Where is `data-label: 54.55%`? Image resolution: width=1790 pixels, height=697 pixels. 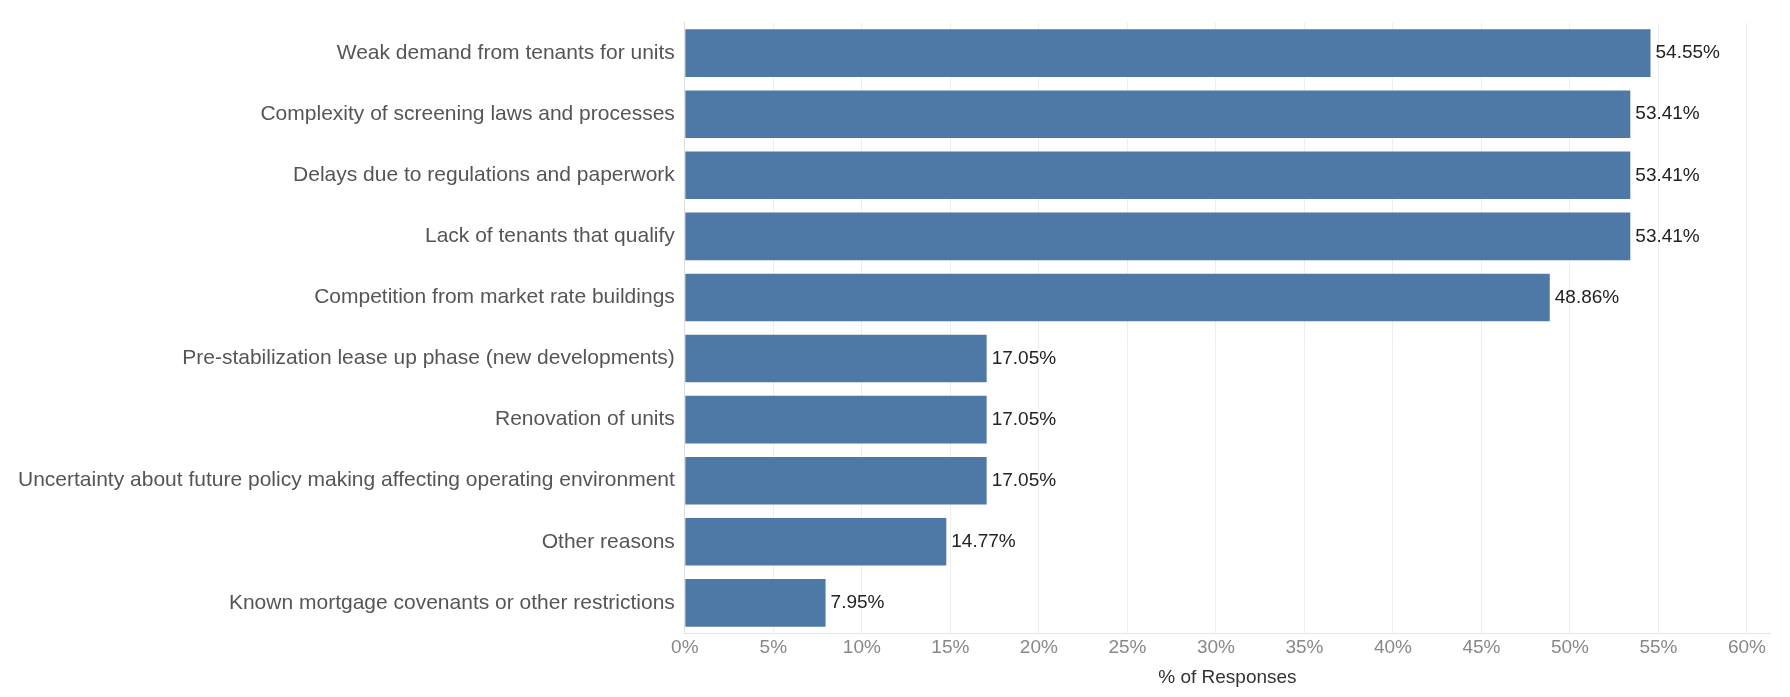
data-label: 54.55% is located at coordinates (1688, 52).